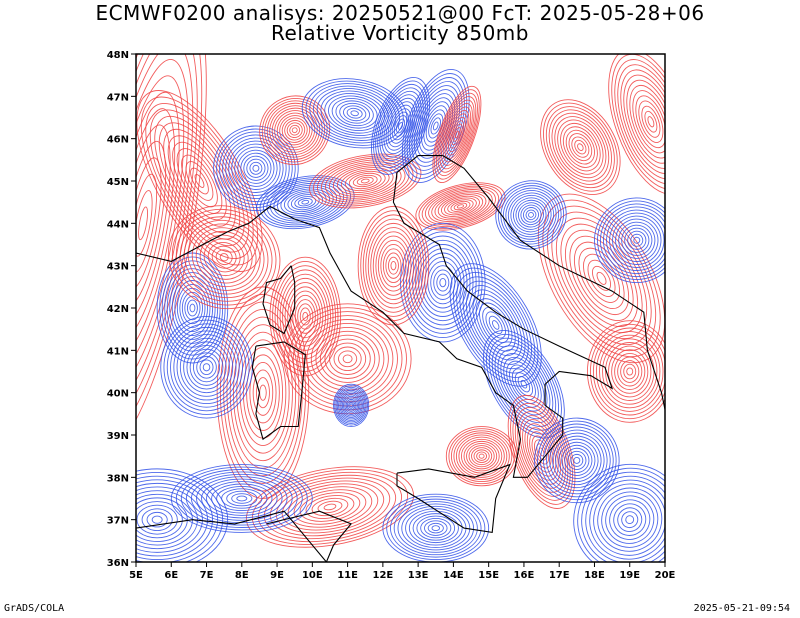 The image size is (800, 618). I want to click on x-tick-label: 13E, so click(418, 575).